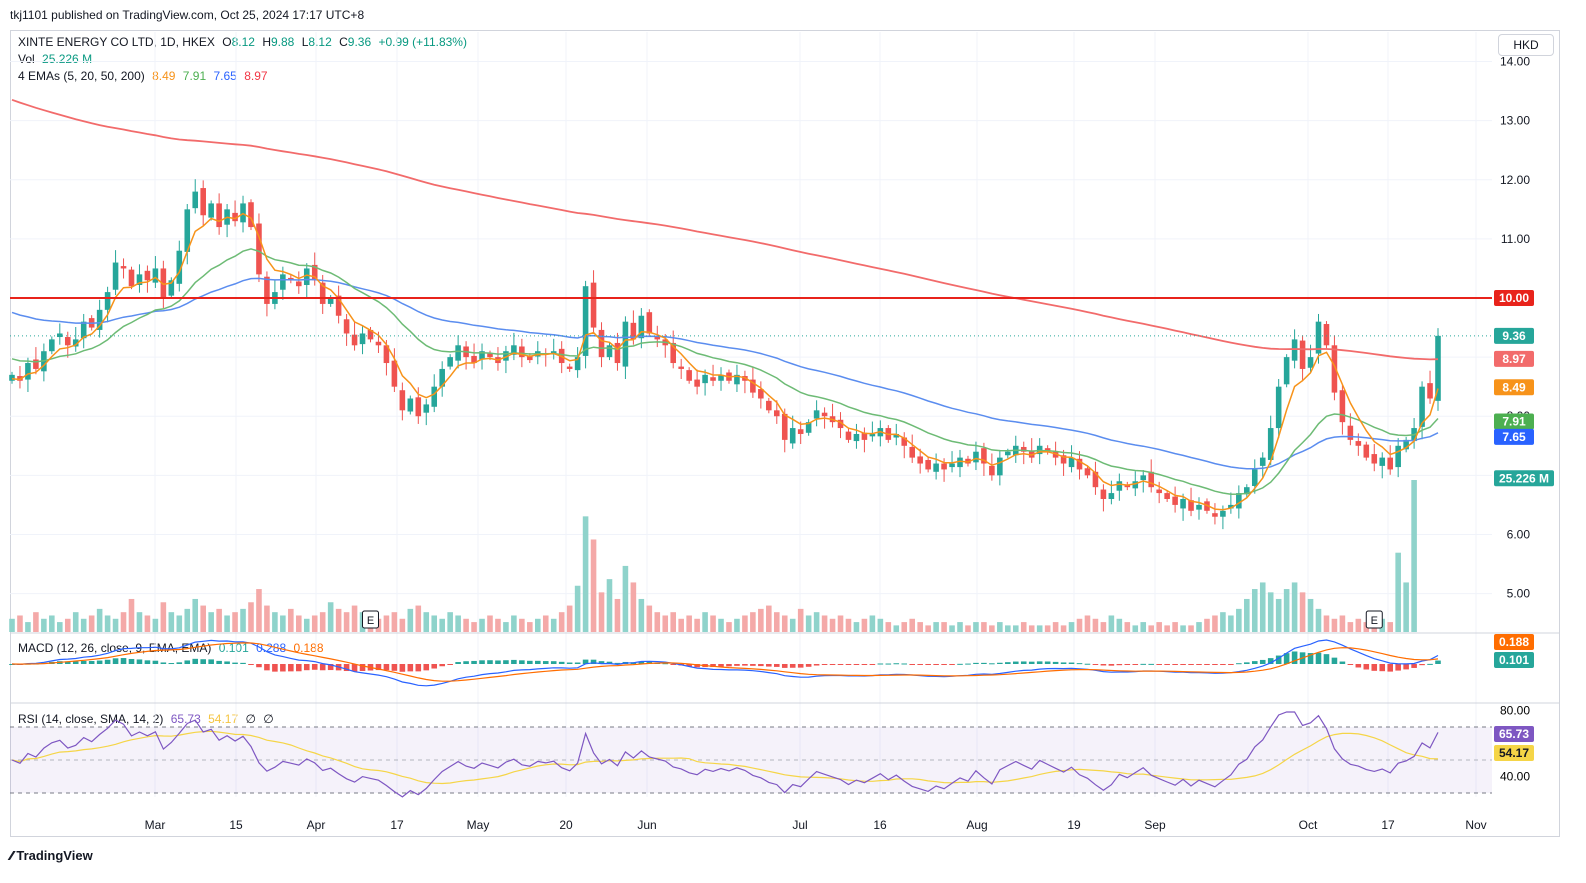  What do you see at coordinates (194, 76) in the screenshot?
I see `ema20-value: 7.91` at bounding box center [194, 76].